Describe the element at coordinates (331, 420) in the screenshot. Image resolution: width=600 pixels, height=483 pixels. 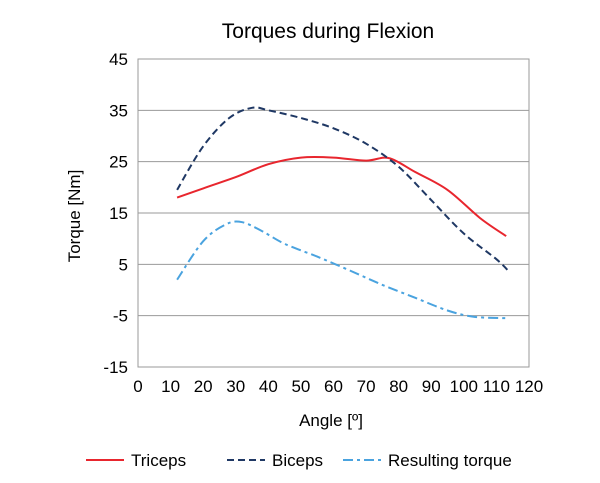
I see `x-axis-label: Angle [º]` at that location.